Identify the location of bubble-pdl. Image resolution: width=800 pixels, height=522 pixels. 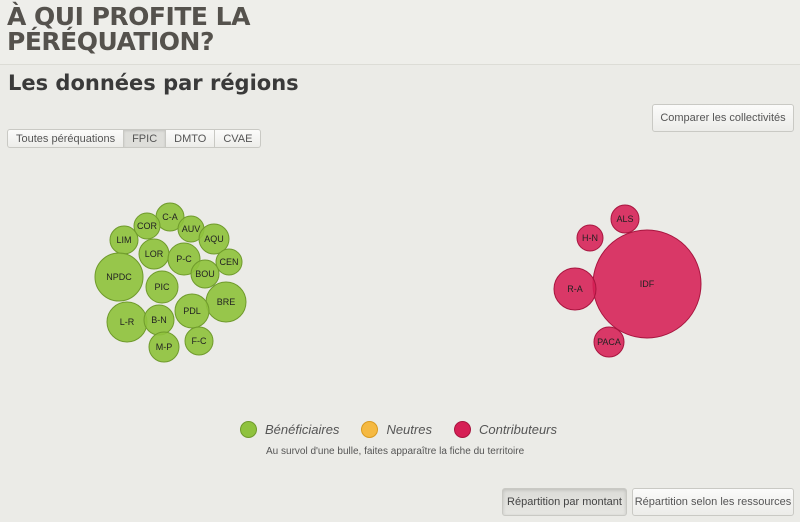
(192, 311).